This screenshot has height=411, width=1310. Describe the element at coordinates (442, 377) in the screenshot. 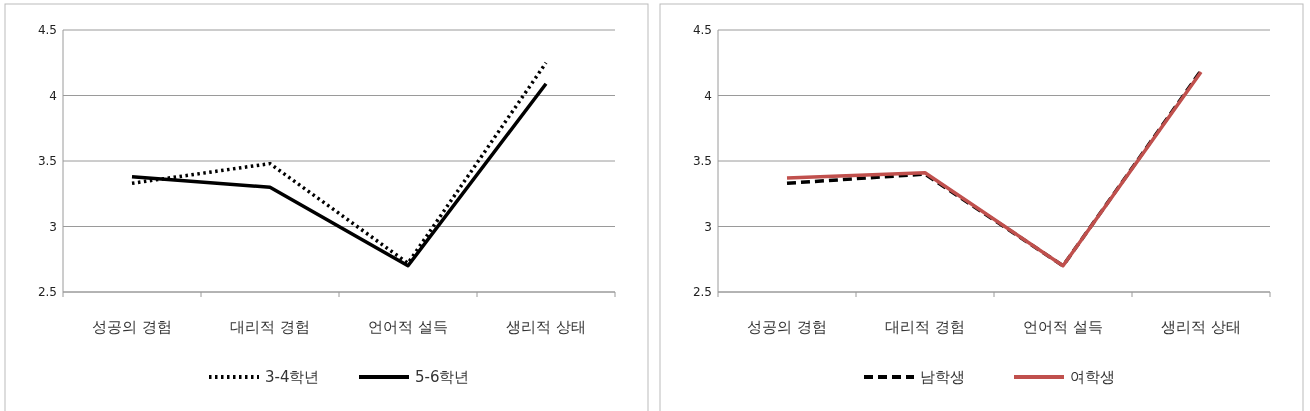

I see `legend-label: 5-6학년` at that location.